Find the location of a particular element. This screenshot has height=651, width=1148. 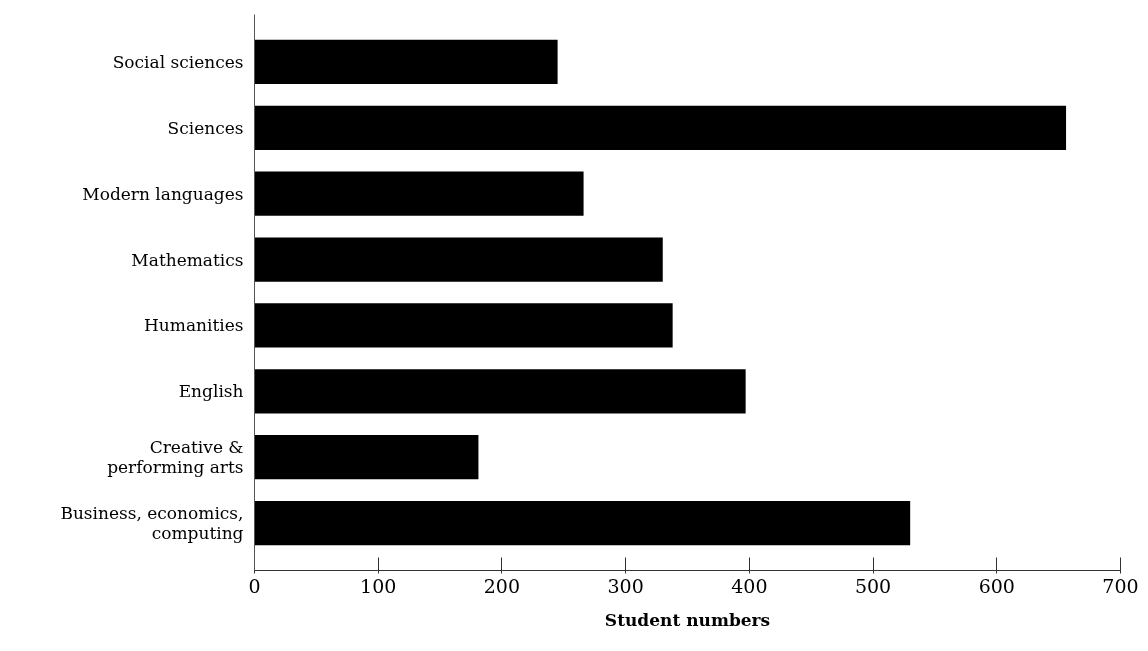

y-tick-label: Humanities is located at coordinates (194, 325).